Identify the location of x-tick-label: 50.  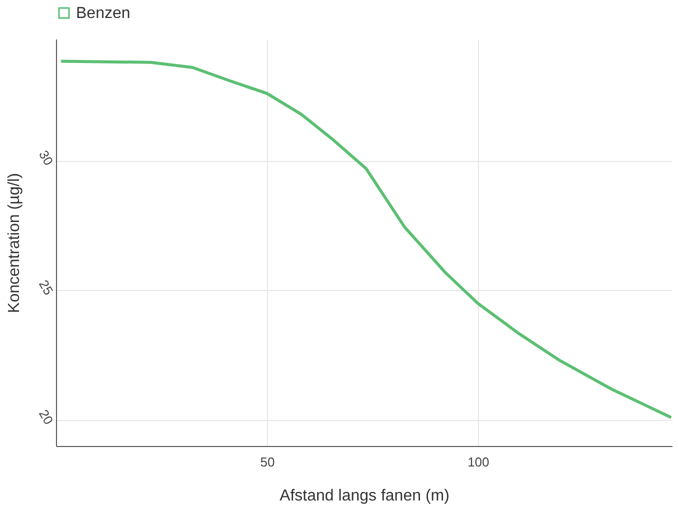
(267, 462).